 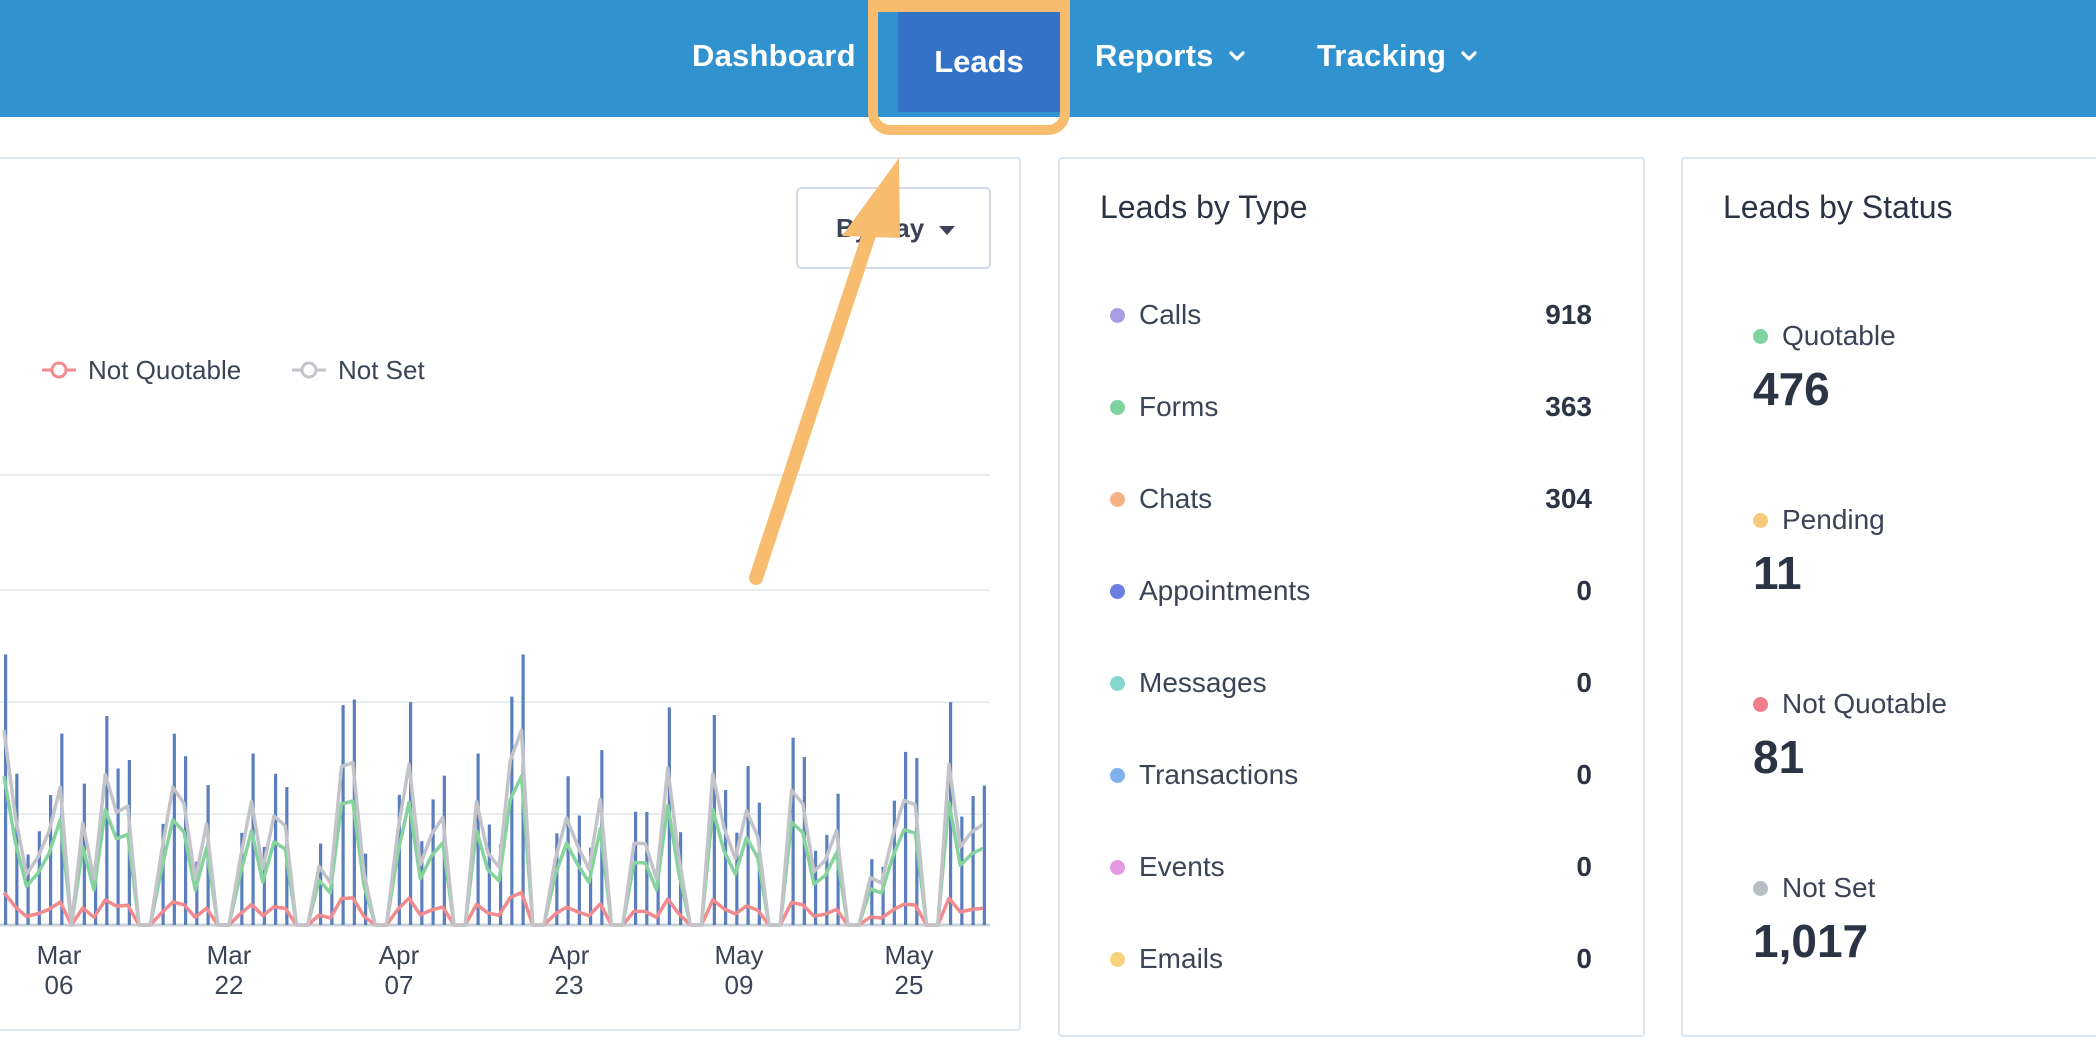 I want to click on x-tick-month: Apr, so click(x=399, y=955).